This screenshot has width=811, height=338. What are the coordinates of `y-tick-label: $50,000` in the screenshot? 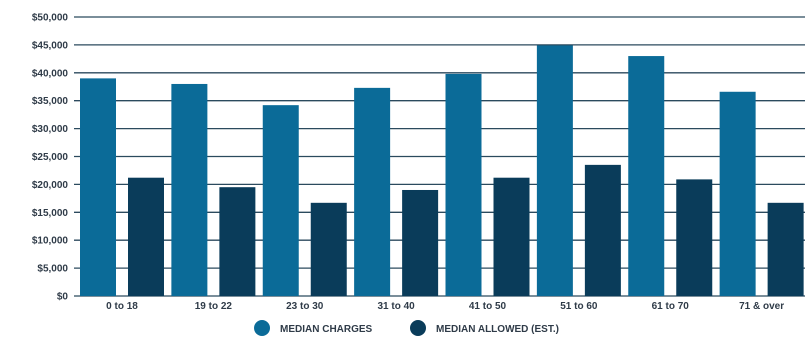 It's located at (50, 18).